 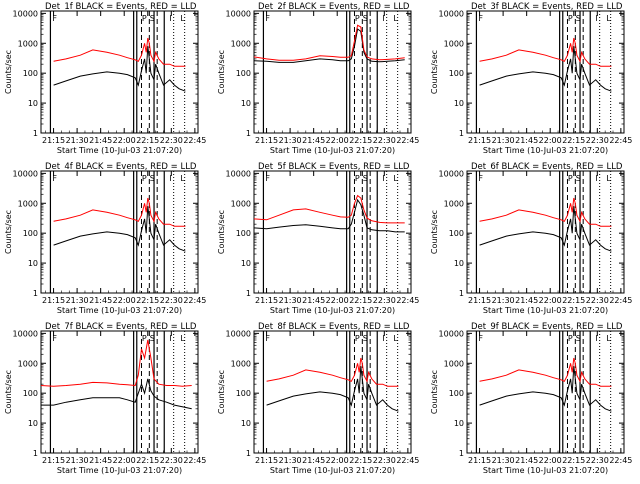 What do you see at coordinates (596, 338) in the screenshot?
I see `interval-mark-i: I` at bounding box center [596, 338].